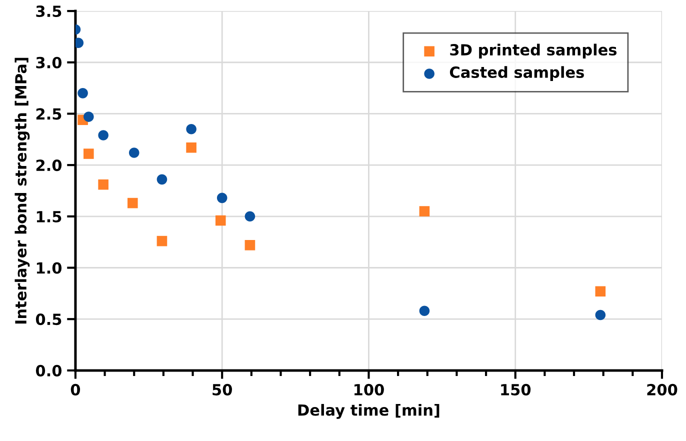  Describe the element at coordinates (22, 191) in the screenshot. I see `y-axis-title: Interlayer bond strength [MPa]` at that location.